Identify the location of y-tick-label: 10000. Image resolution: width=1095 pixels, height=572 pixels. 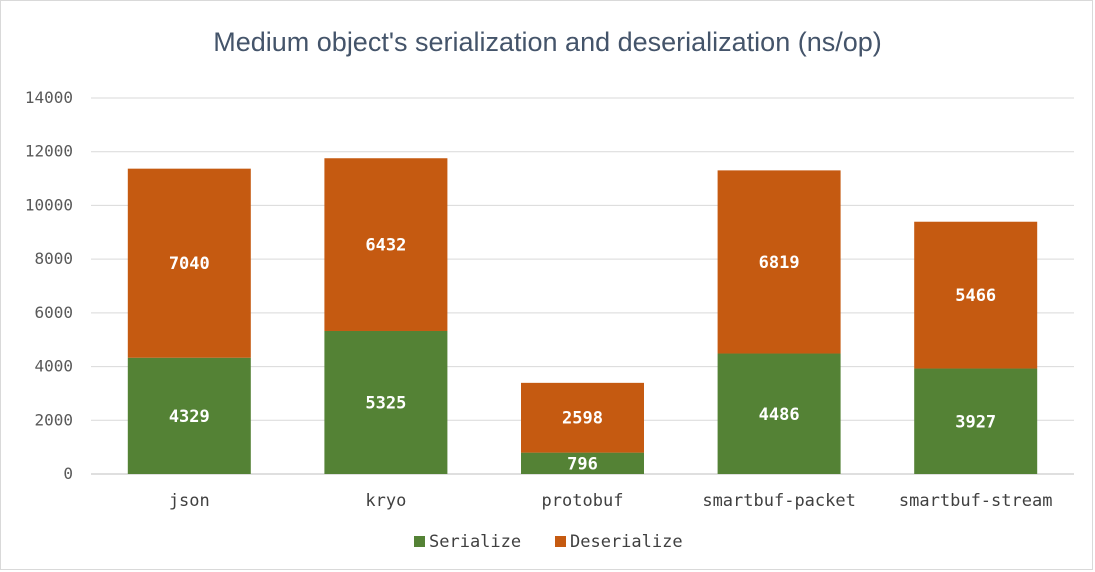
(49, 204).